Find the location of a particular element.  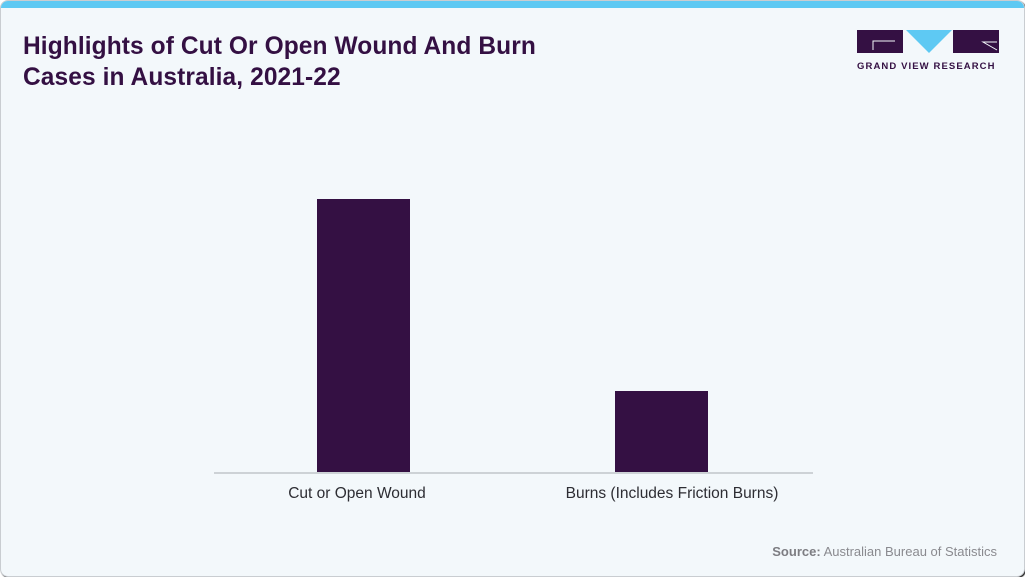

source-note: Source: Australian Bureau of Statistics is located at coordinates (884, 551).